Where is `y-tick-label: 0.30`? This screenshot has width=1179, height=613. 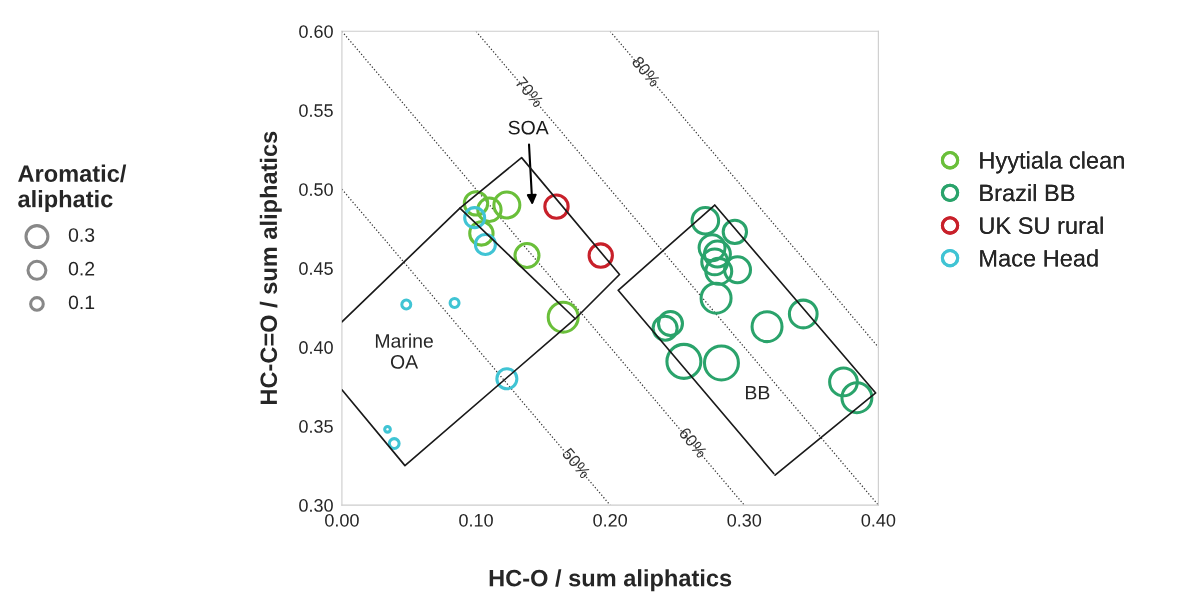 y-tick-label: 0.30 is located at coordinates (316, 505).